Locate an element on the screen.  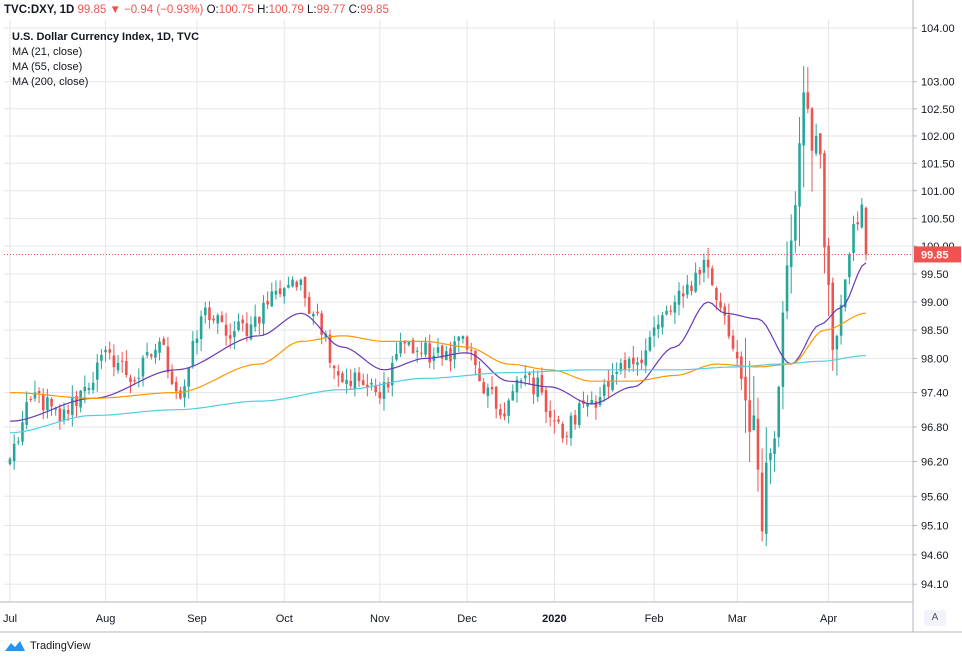
y-tick-label: 102.00 is located at coordinates (938, 137).